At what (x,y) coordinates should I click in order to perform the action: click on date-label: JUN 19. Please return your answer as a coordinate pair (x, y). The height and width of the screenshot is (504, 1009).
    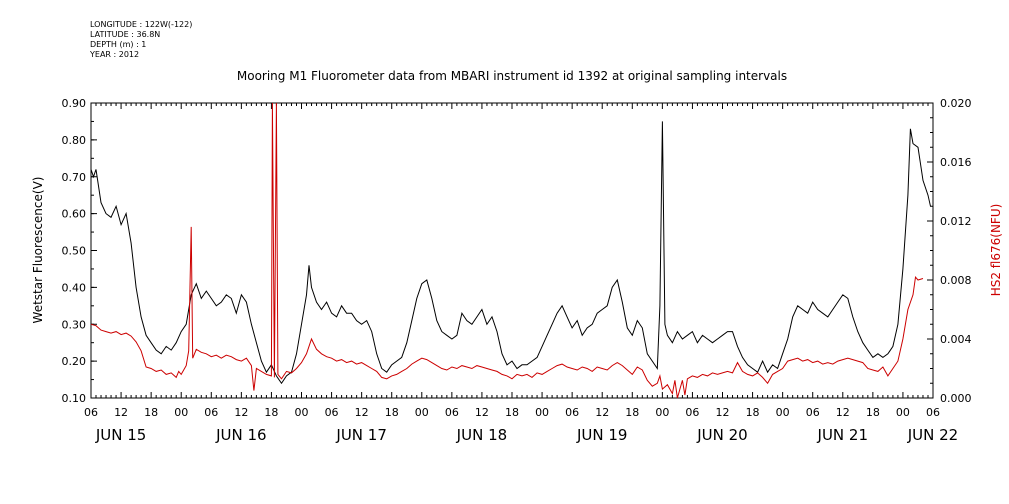
    Looking at the image, I should click on (601, 435).